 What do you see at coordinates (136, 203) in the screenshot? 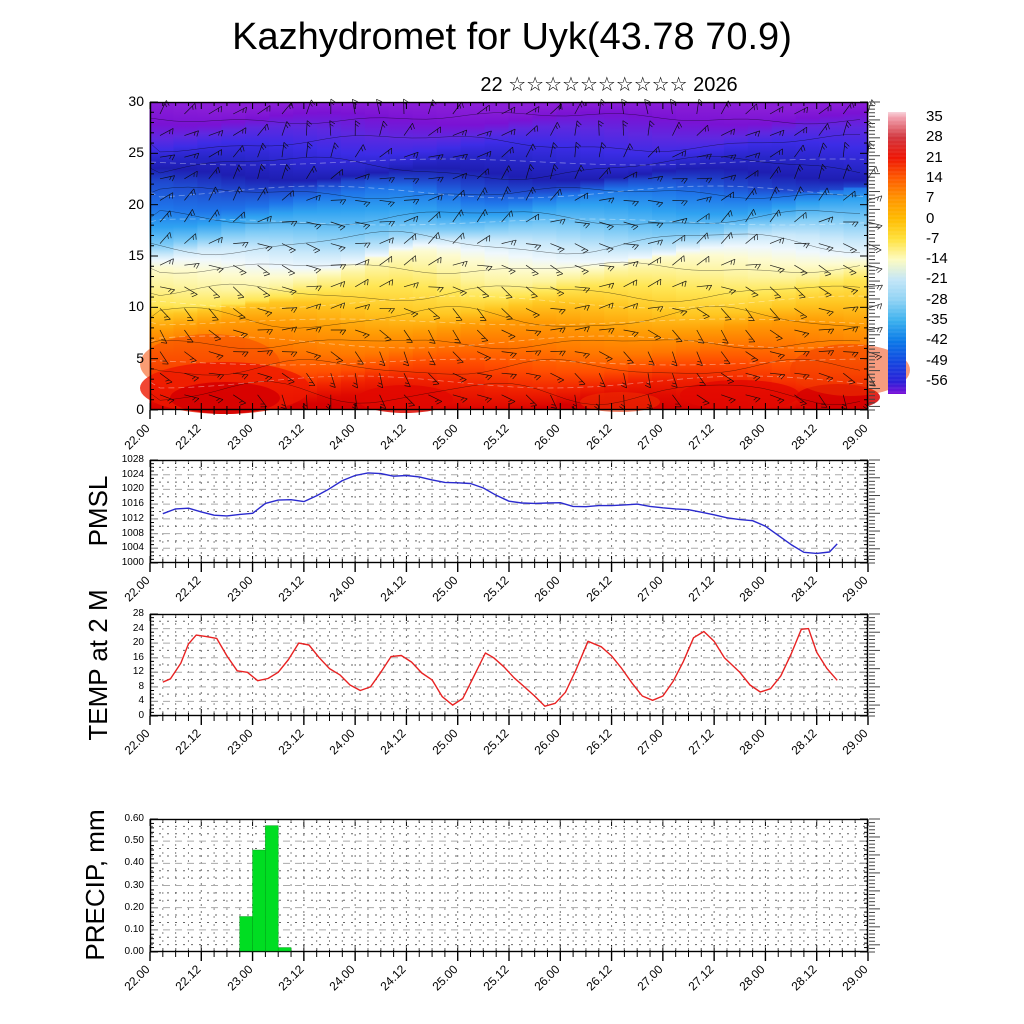
I see `y-tick-label-cross-section: 20` at bounding box center [136, 203].